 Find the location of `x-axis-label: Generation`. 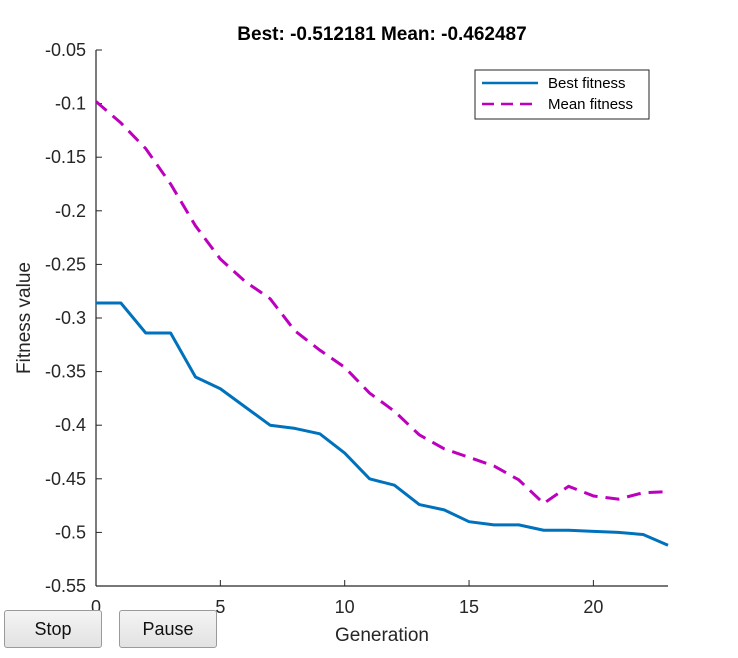

x-axis-label: Generation is located at coordinates (382, 635).